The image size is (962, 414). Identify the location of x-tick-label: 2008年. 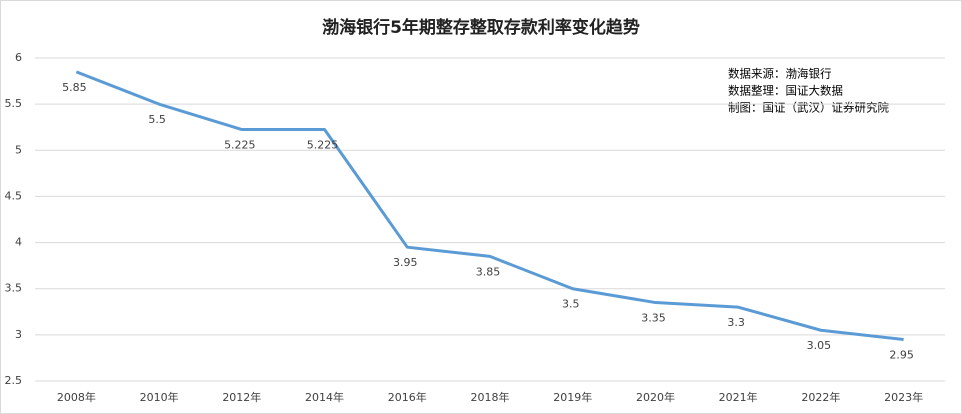
(76, 397).